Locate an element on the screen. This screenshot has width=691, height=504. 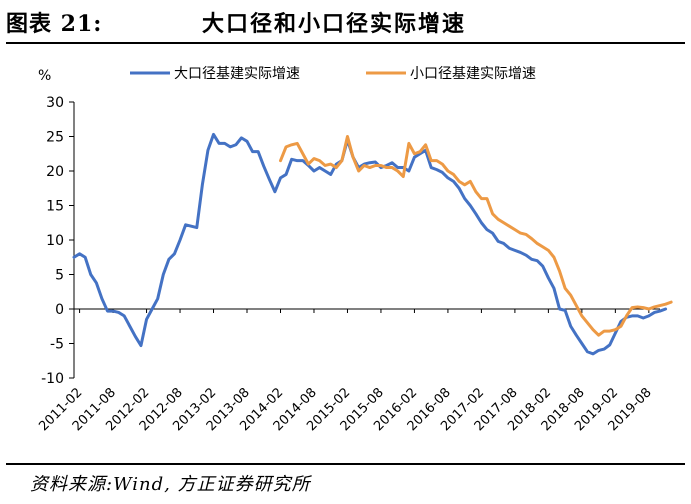
y-tick-label: 10 is located at coordinates (55, 241).